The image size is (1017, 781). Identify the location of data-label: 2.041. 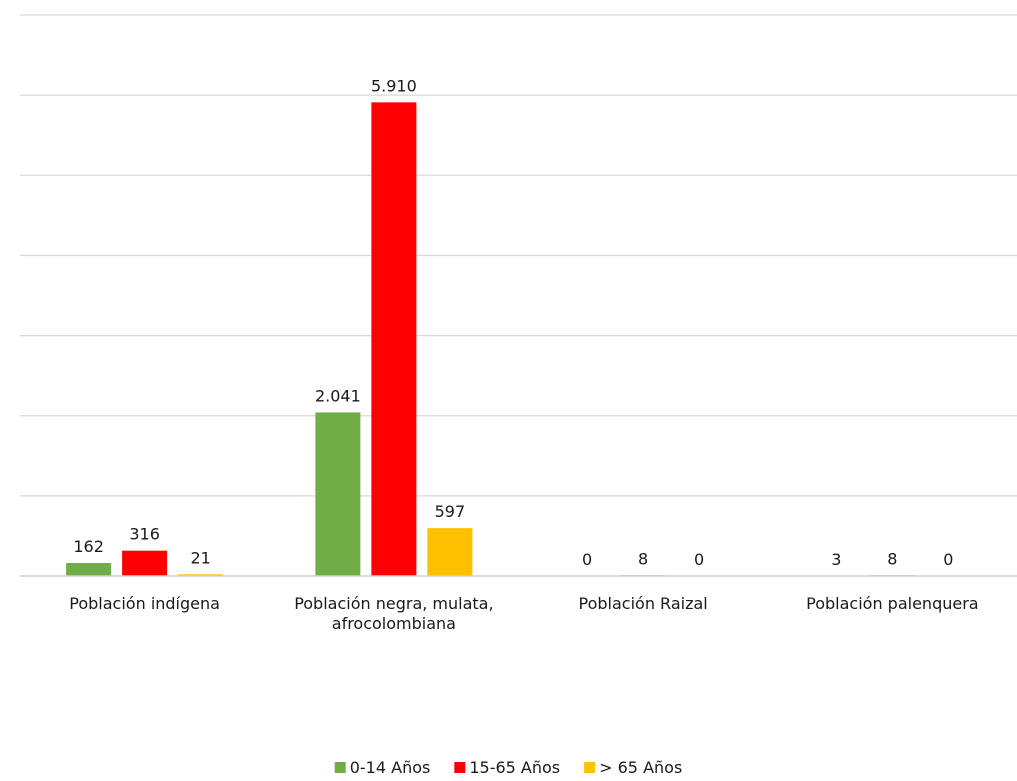
(338, 395).